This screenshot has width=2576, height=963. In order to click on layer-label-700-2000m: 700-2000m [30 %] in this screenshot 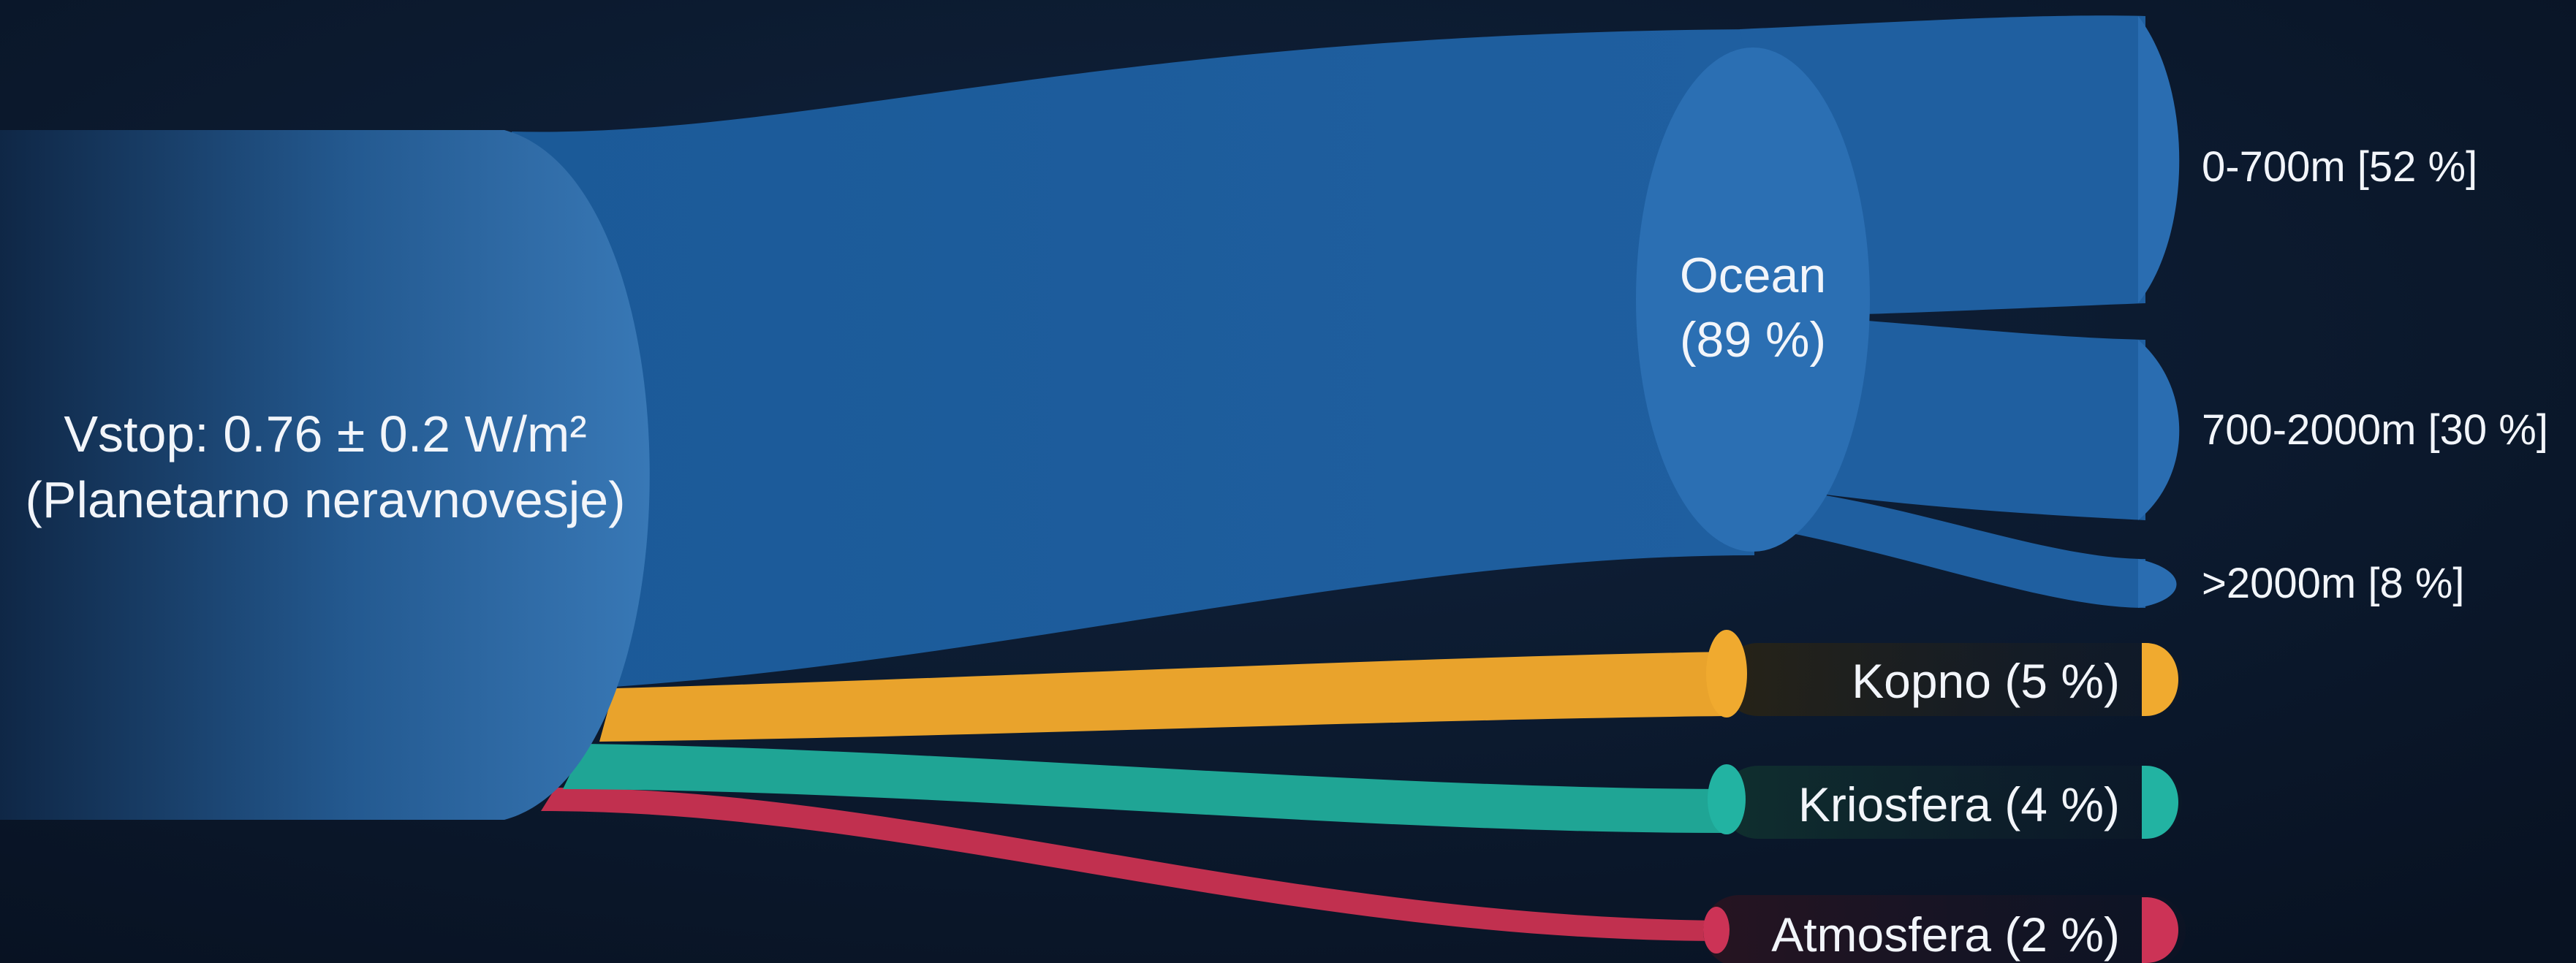, I will do `click(2375, 430)`.